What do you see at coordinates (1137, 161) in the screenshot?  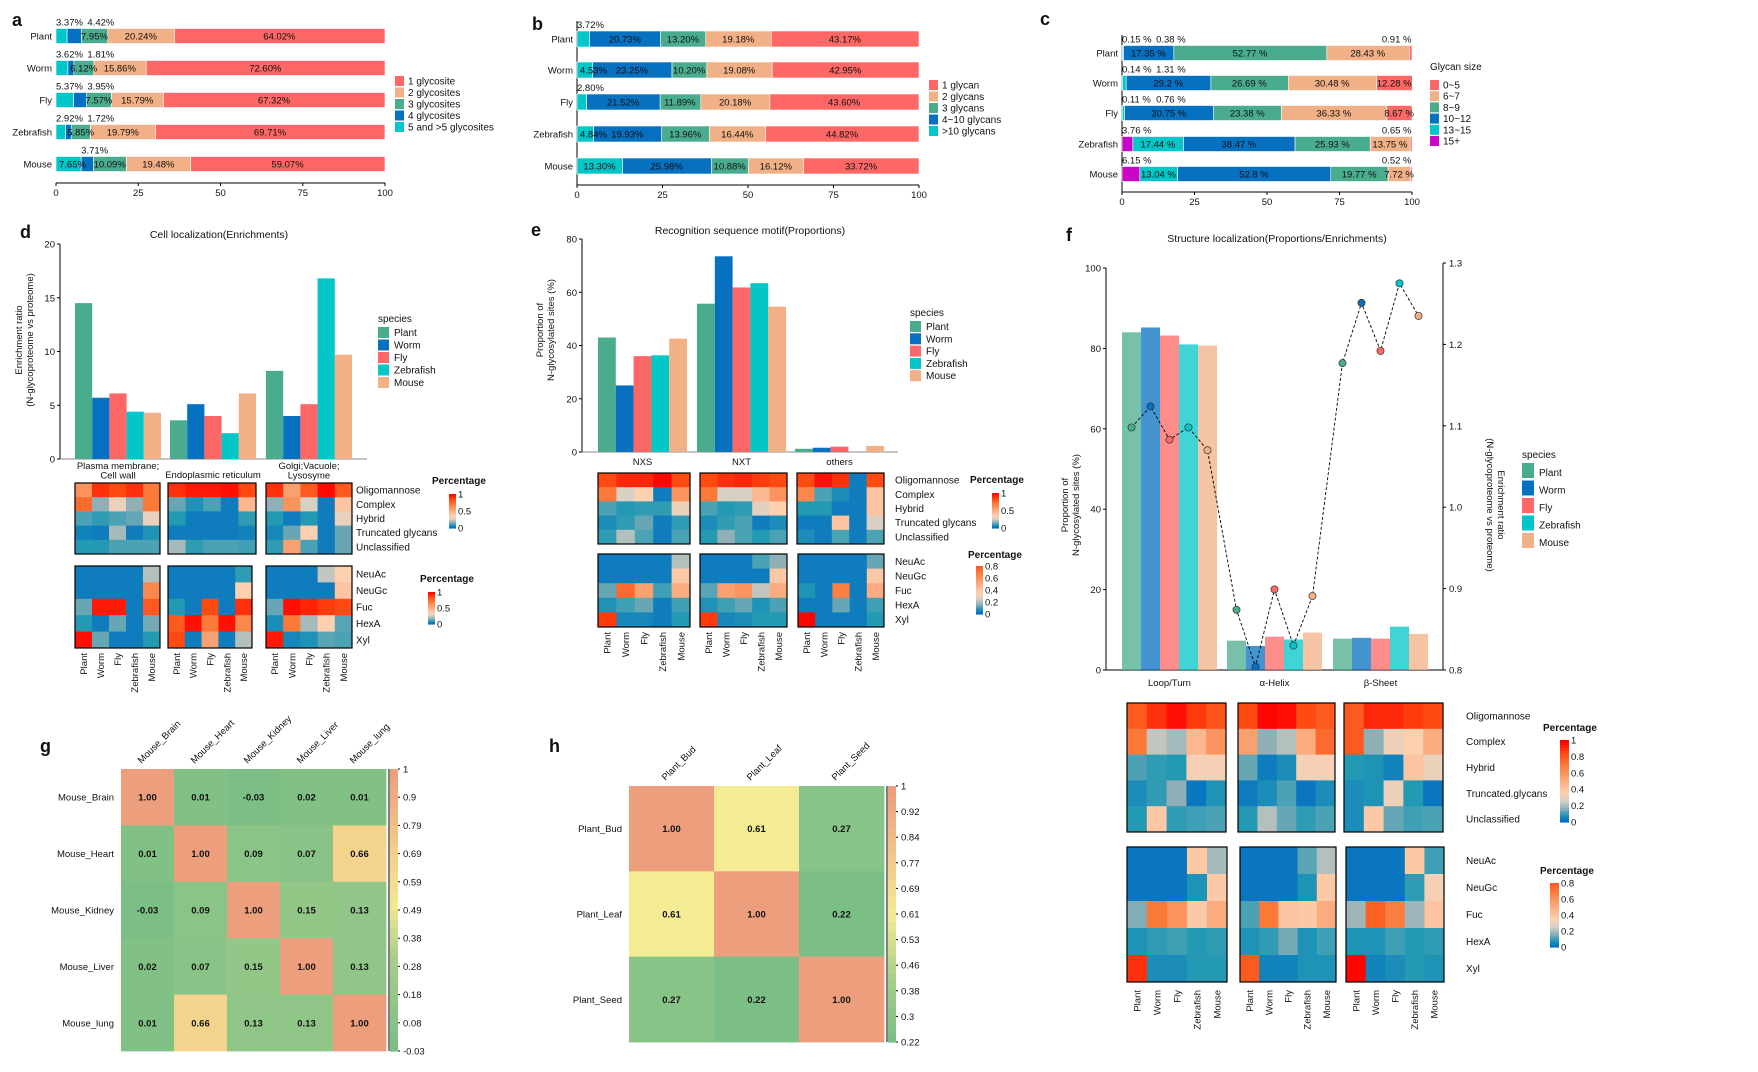 I see `data-label: 6.15 %` at bounding box center [1137, 161].